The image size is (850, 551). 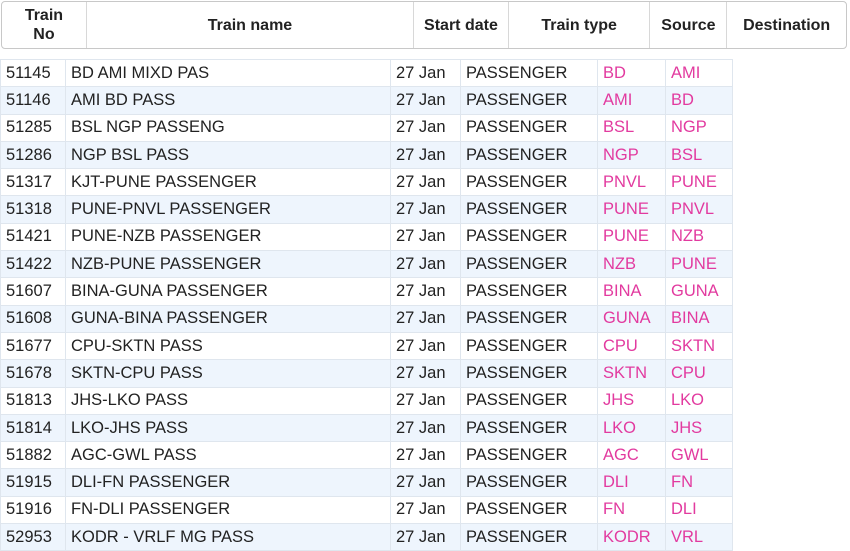 I want to click on table-cell: VRL, so click(x=699, y=537).